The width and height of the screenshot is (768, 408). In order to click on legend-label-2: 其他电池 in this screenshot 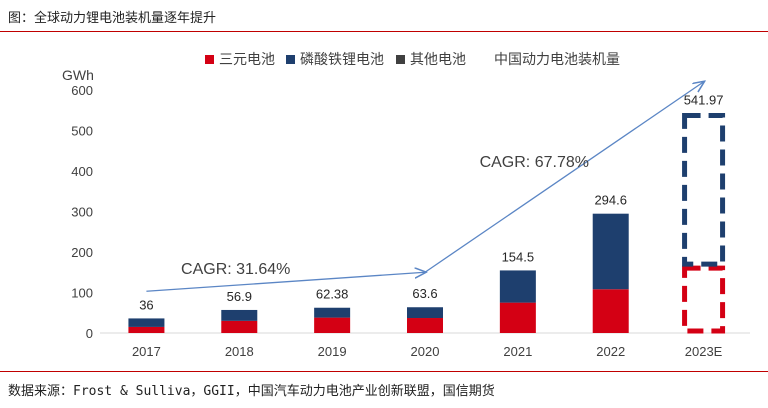, I will do `click(438, 59)`.